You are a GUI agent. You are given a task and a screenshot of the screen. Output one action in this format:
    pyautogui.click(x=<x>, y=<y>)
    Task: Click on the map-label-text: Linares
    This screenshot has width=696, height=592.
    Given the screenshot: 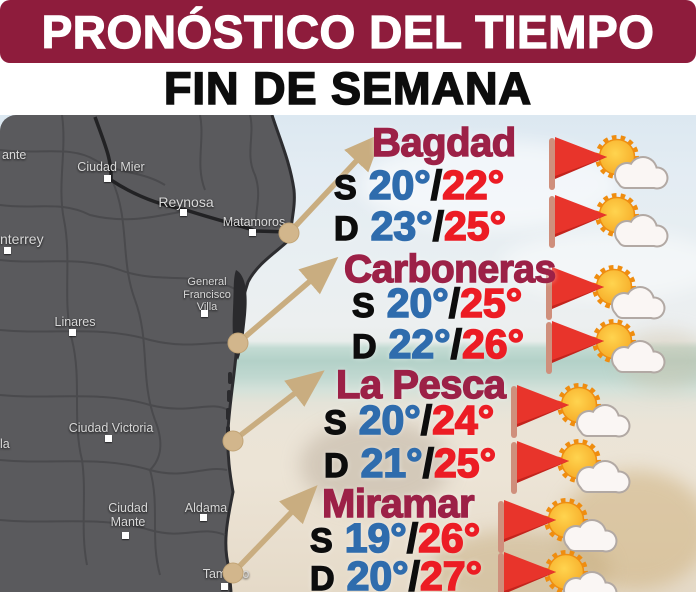 What is the action you would take?
    pyautogui.click(x=75, y=322)
    